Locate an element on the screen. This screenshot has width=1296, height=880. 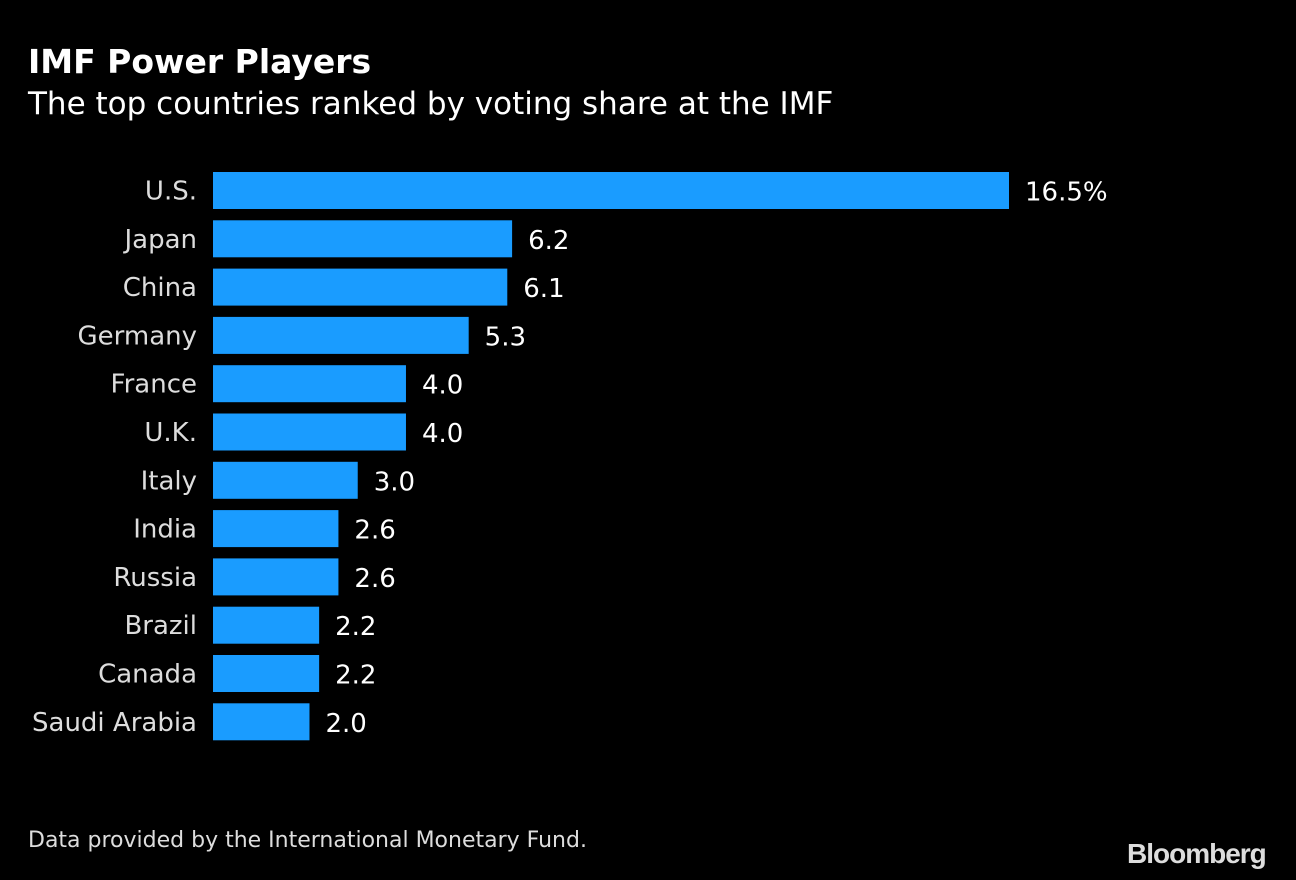
data-label: 2.0 is located at coordinates (345, 724).